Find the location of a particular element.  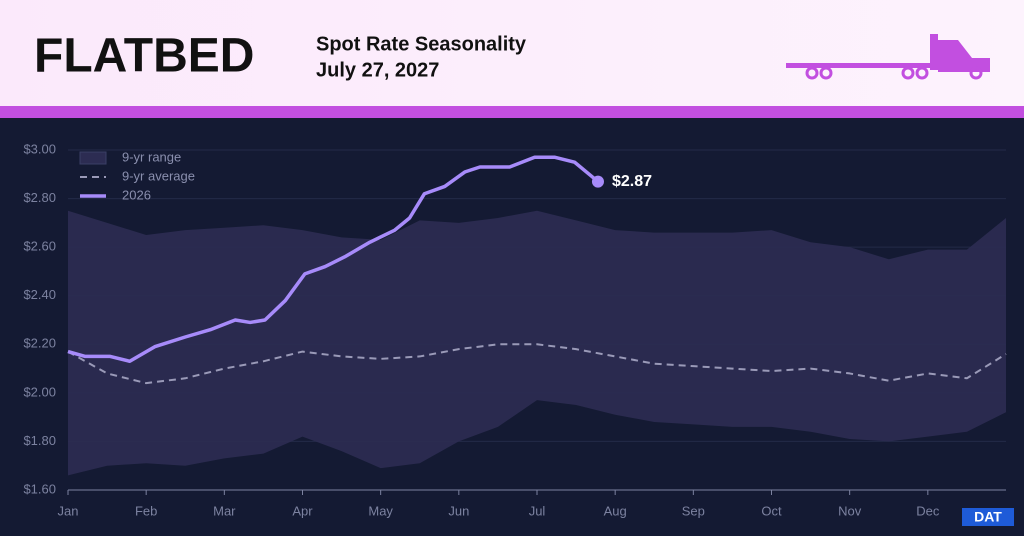

x-tick-label: Aug is located at coordinates (615, 510).